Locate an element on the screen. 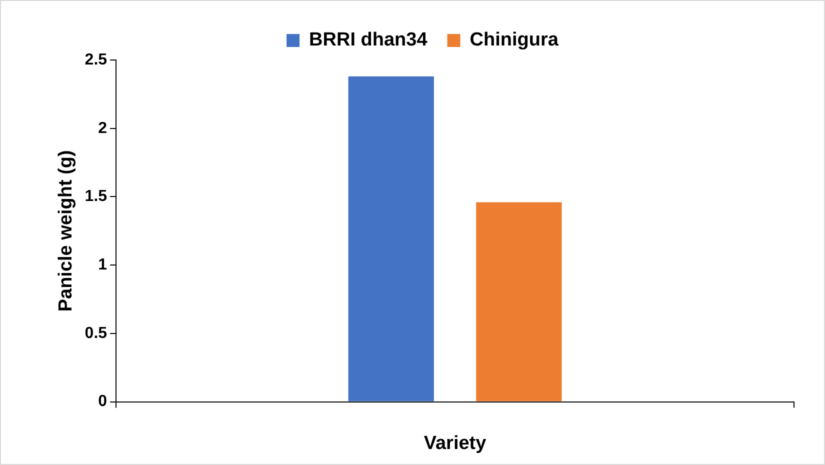  x-axis-title: Variety is located at coordinates (455, 443).